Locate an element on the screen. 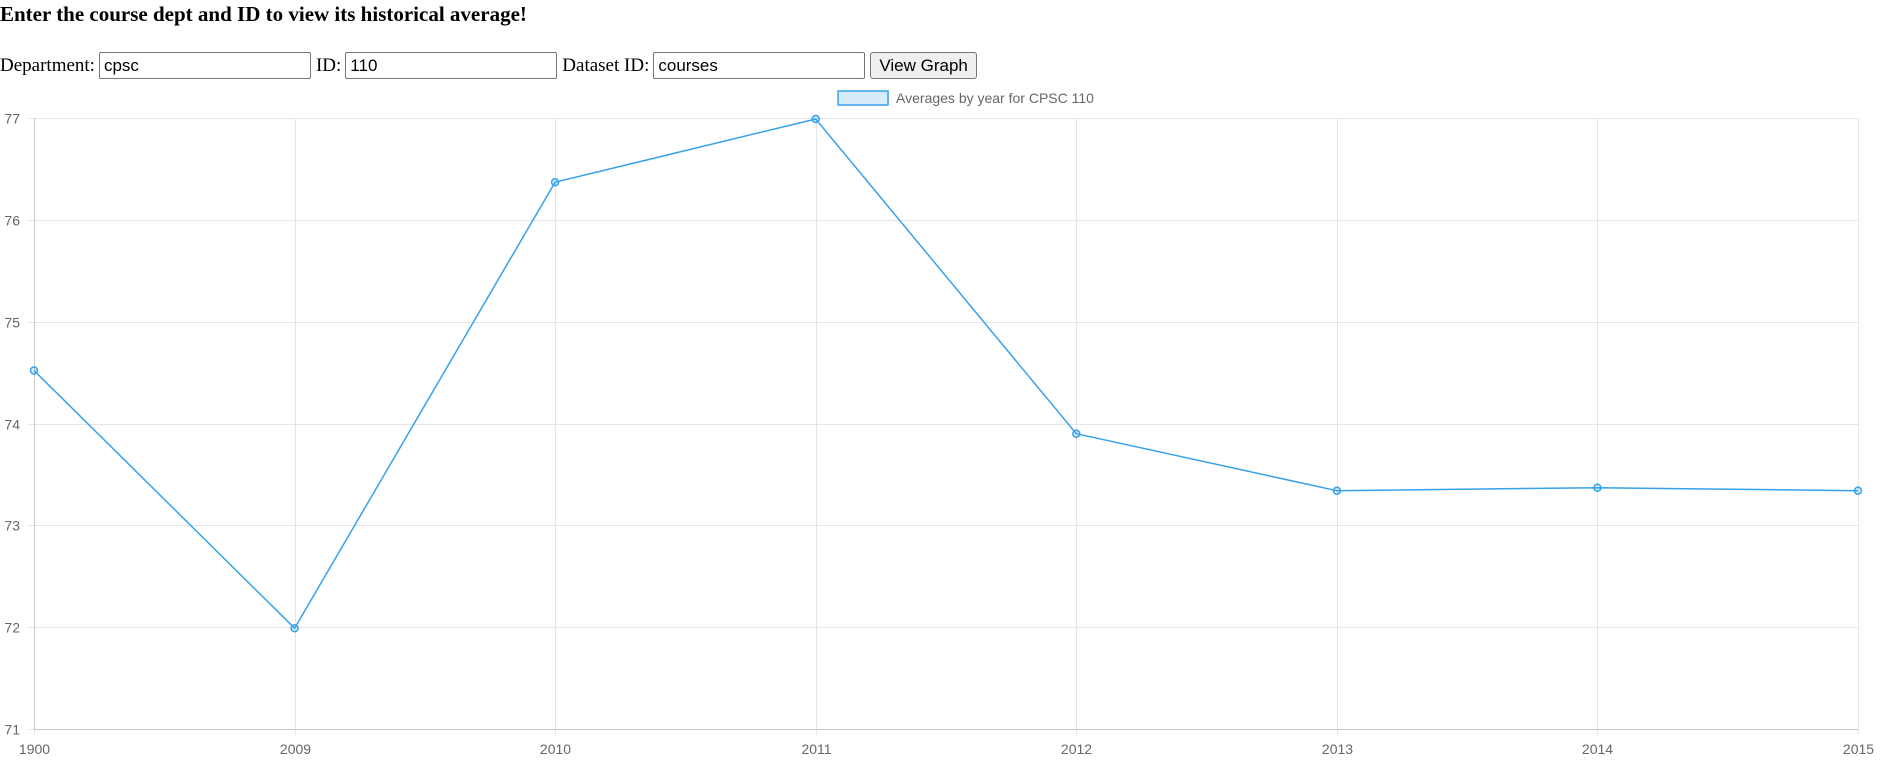 This screenshot has width=1883, height=777. x-tick-label: 2013 is located at coordinates (1337, 749).